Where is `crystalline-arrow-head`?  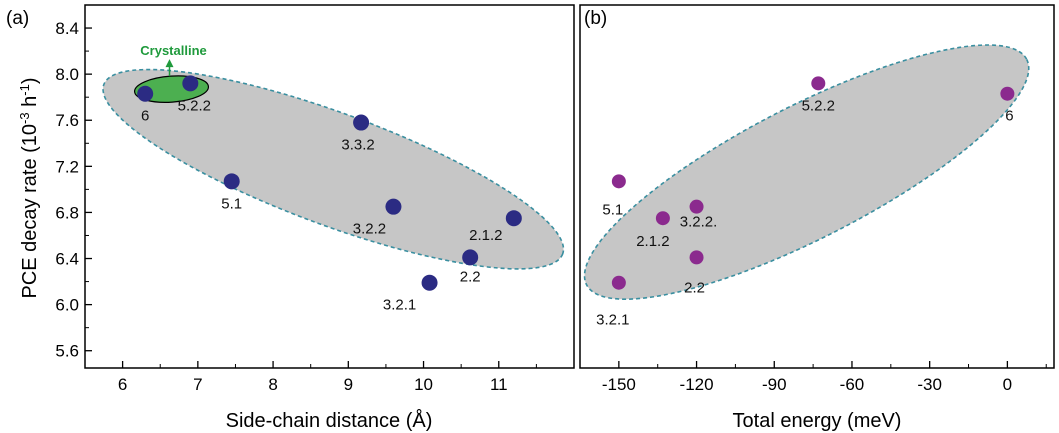 crystalline-arrow-head is located at coordinates (169, 63).